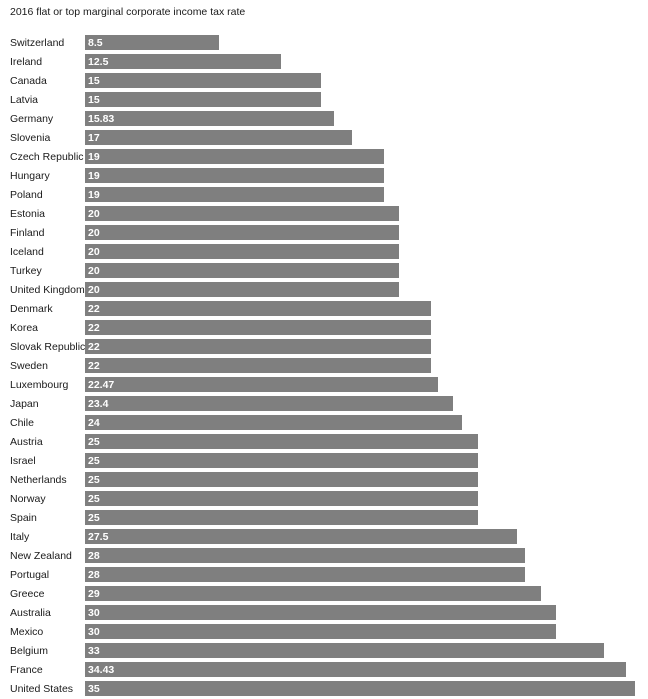 The width and height of the screenshot is (648, 699). Describe the element at coordinates (26, 441) in the screenshot. I see `country-label: Austria` at that location.